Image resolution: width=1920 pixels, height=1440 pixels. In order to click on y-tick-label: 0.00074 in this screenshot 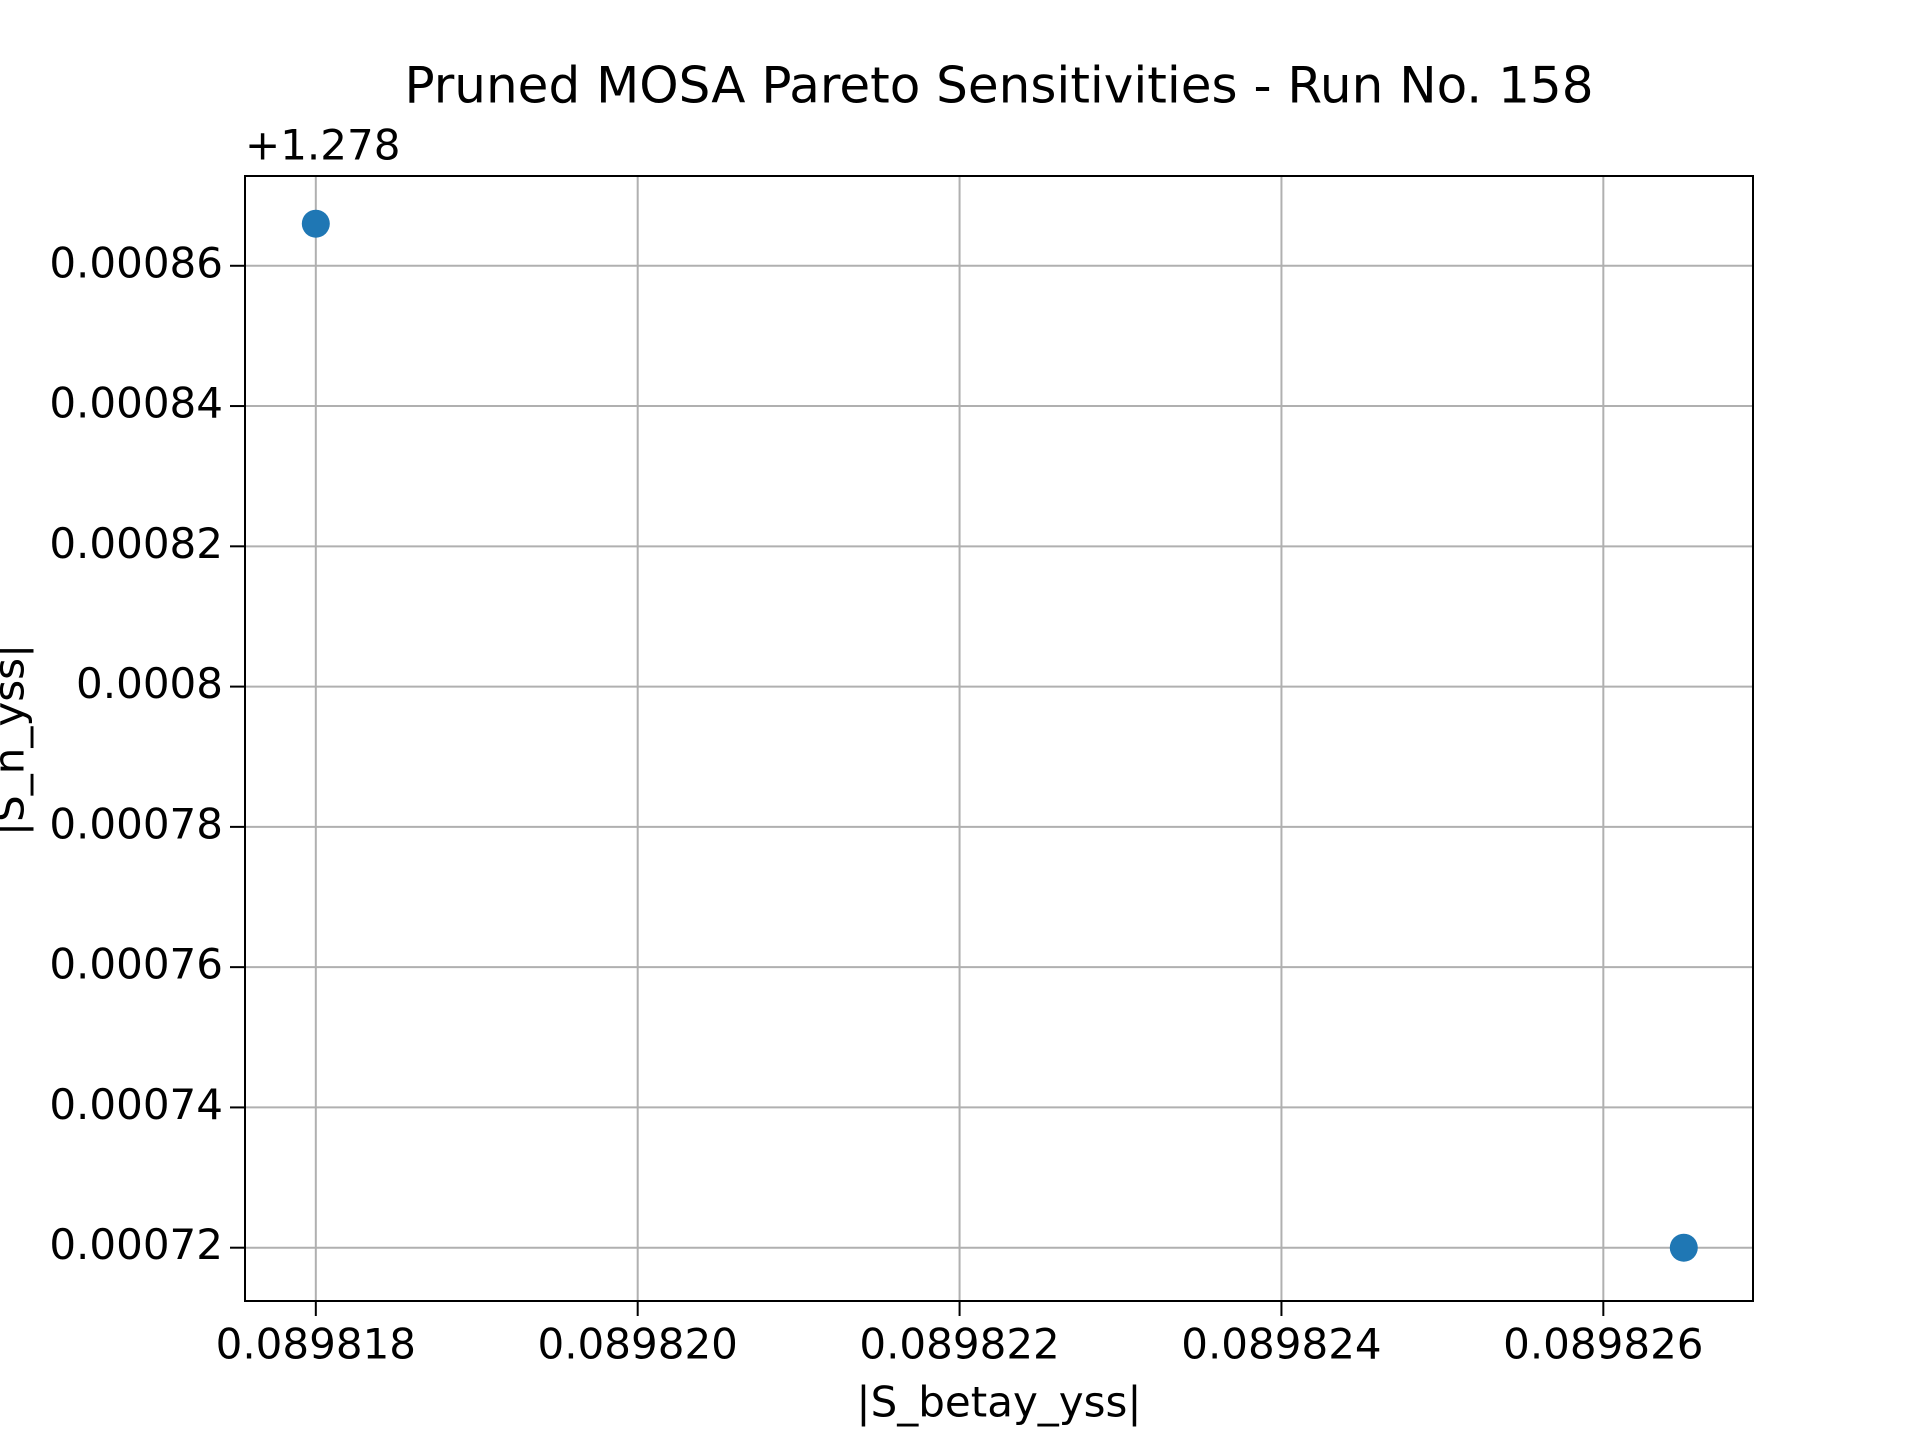, I will do `click(136, 1104)`.